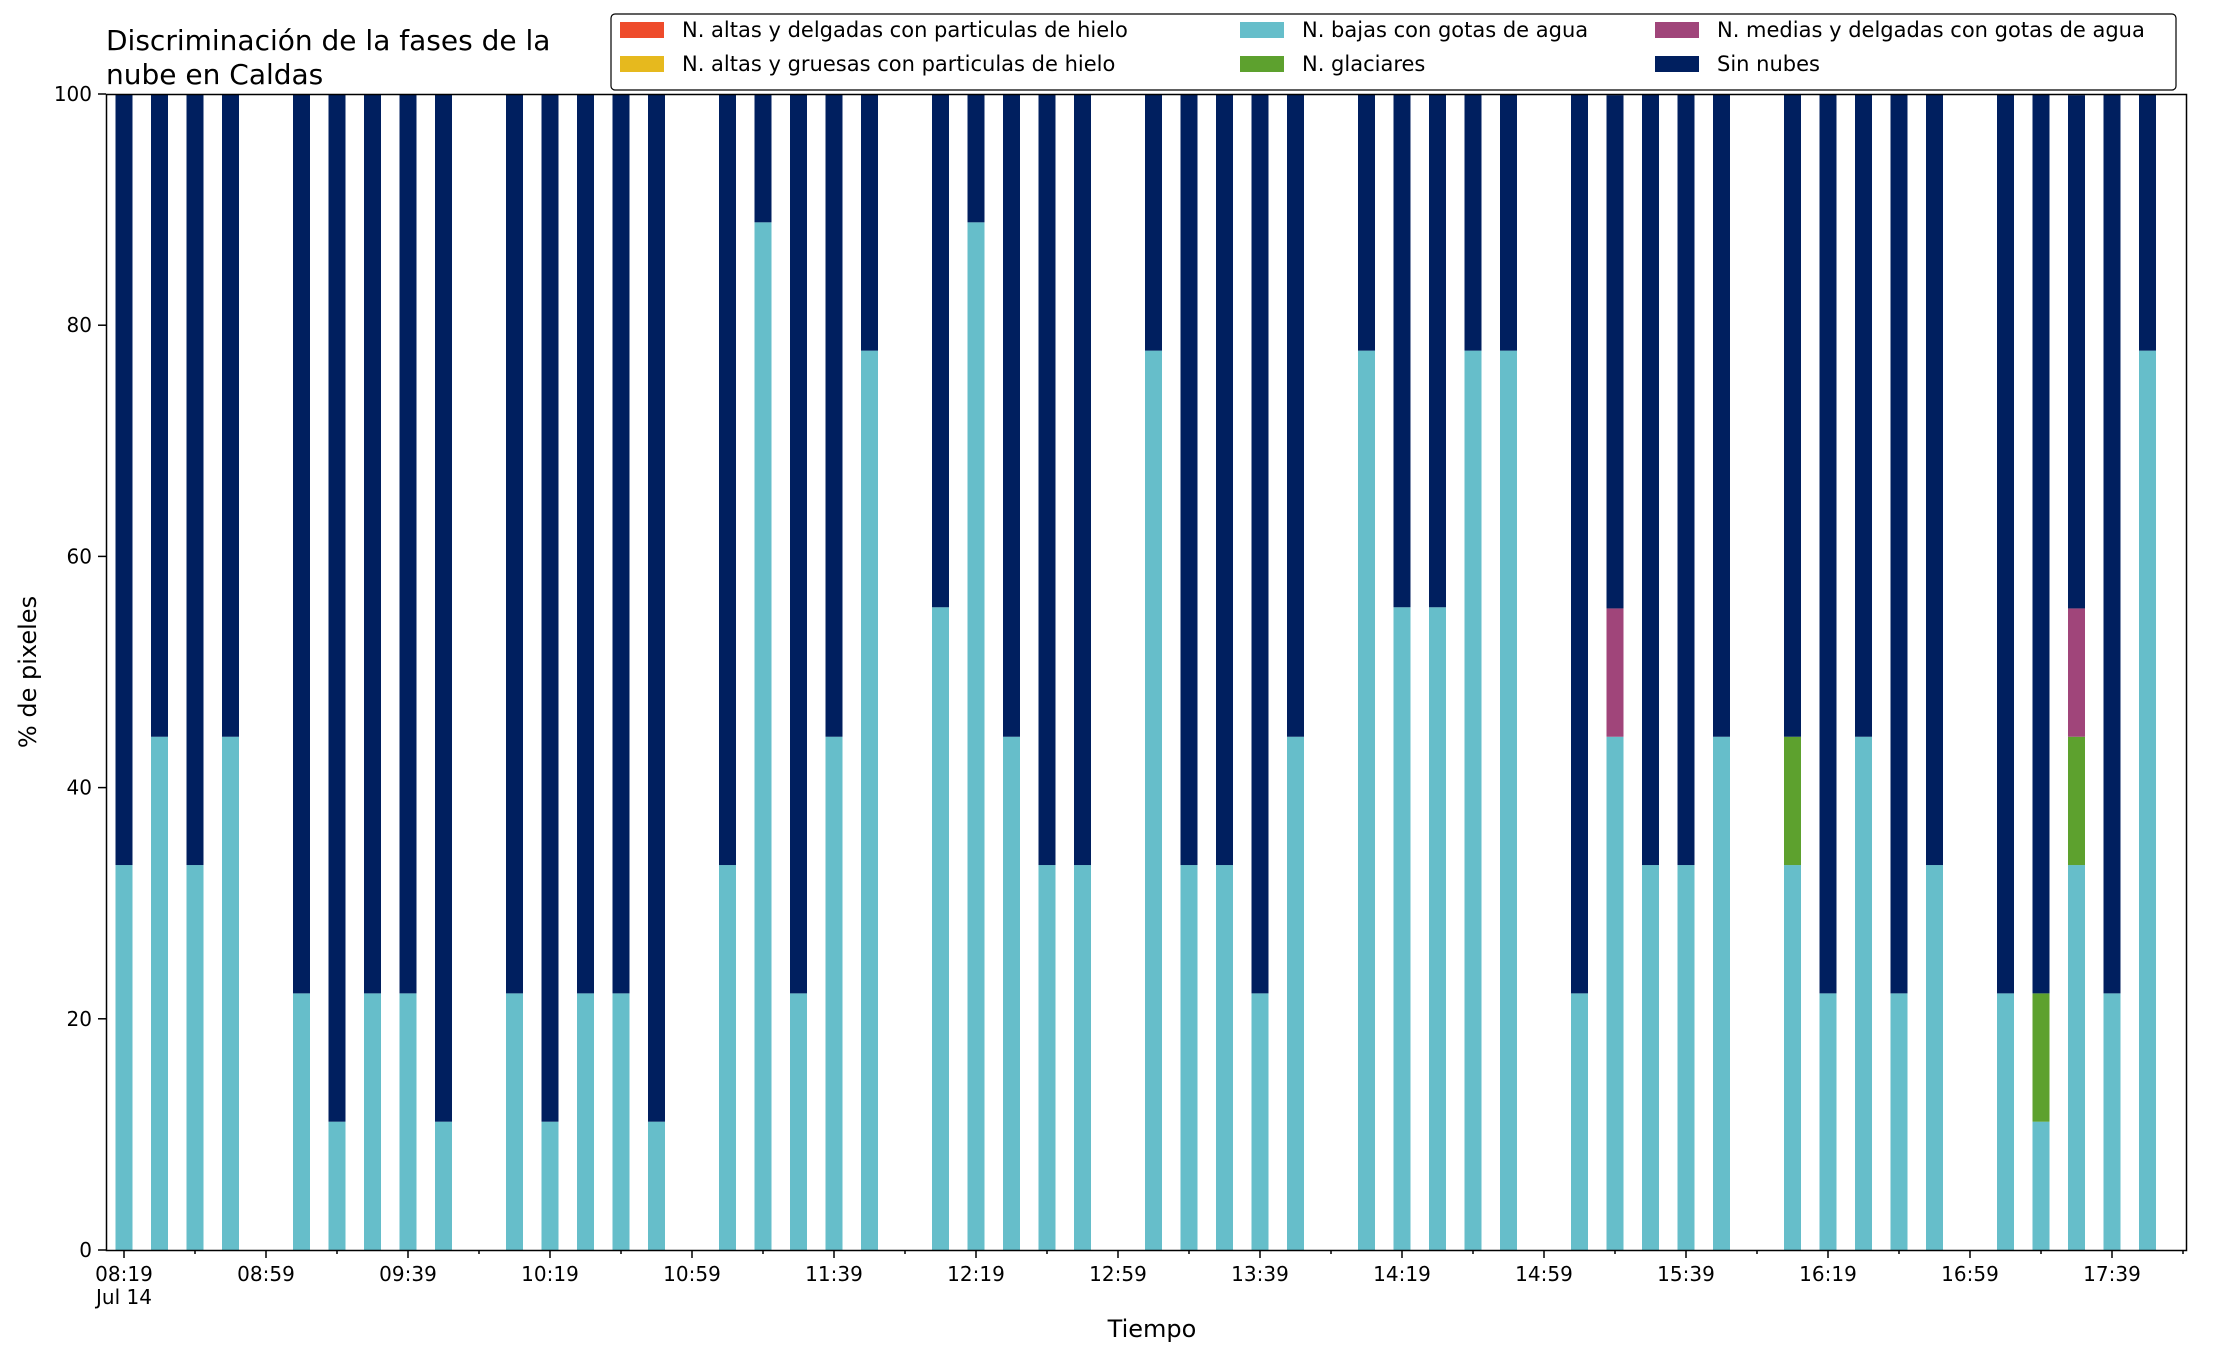 The image size is (2216, 1355). I want to click on bar-segment-1639-s5, so click(1899, 544).